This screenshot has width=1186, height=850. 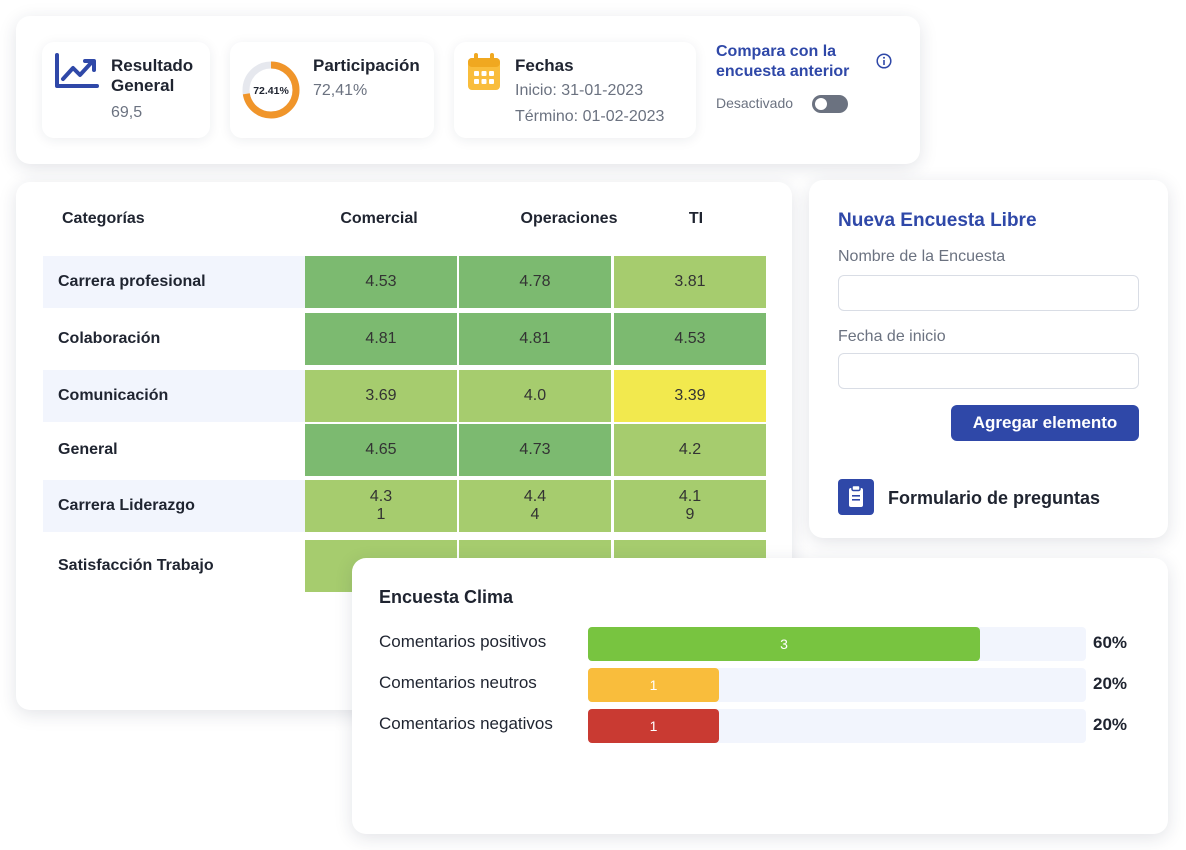 I want to click on row-label: General, so click(x=88, y=449).